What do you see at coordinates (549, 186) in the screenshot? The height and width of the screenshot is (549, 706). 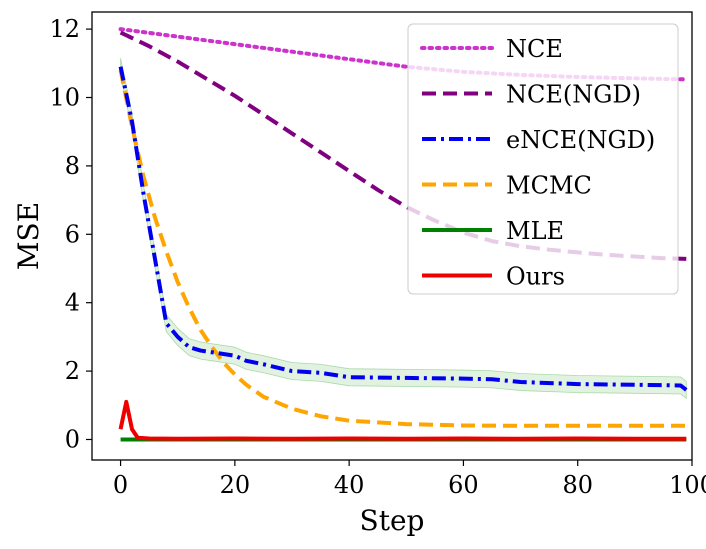 I see `legend-entry-label: MCMC` at bounding box center [549, 186].